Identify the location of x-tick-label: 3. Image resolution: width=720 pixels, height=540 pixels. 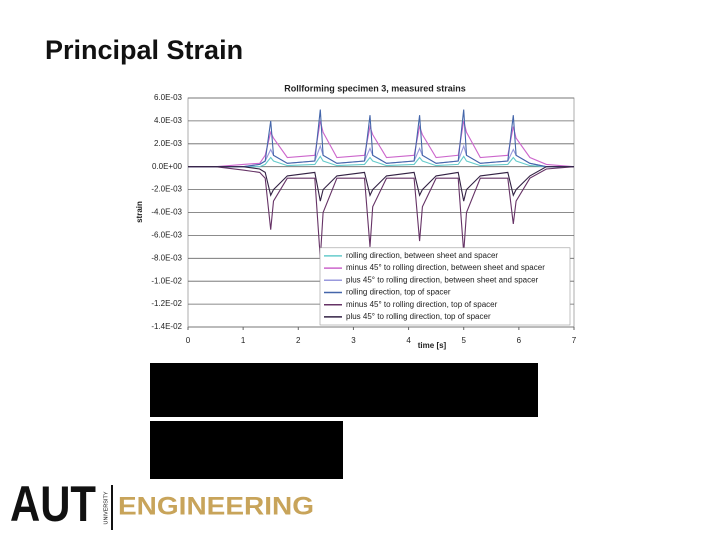
(353, 340).